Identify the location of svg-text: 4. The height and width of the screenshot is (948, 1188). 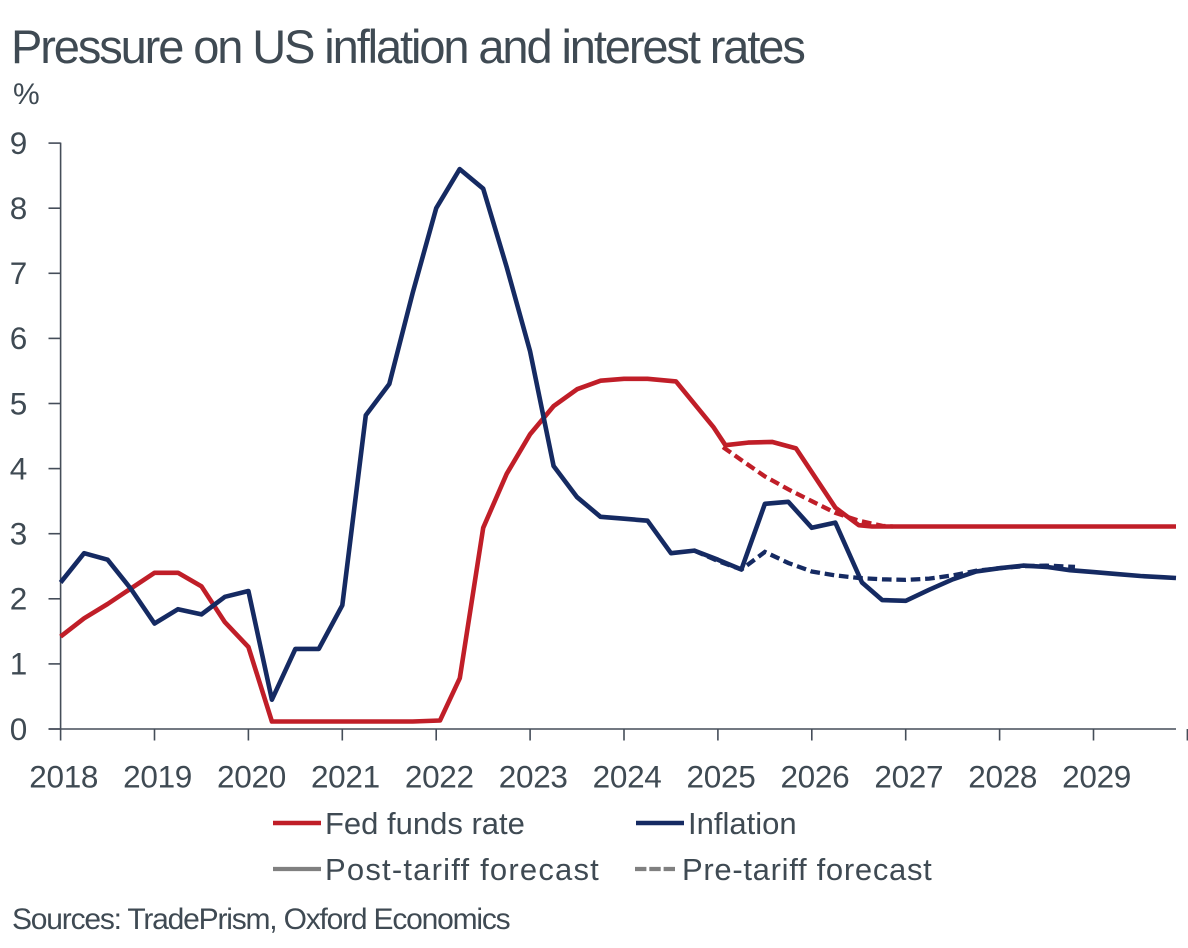
(18, 468).